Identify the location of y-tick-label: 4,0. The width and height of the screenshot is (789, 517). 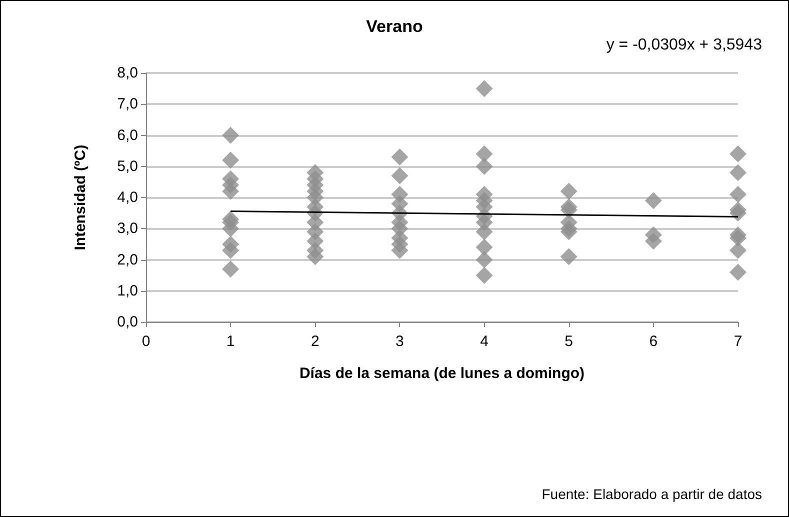
(127, 197).